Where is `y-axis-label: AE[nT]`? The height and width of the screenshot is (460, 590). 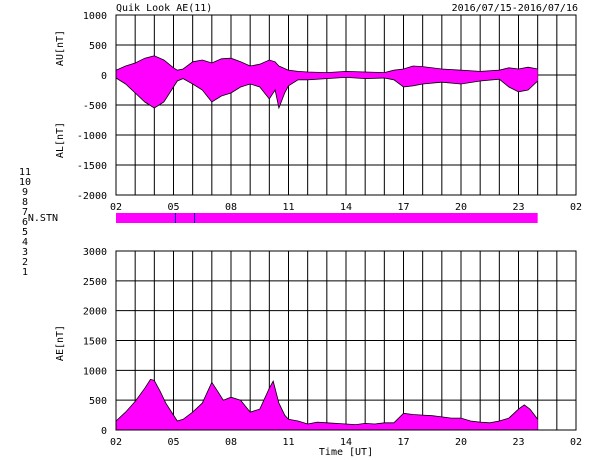
y-axis-label: AE[nT] is located at coordinates (60, 343).